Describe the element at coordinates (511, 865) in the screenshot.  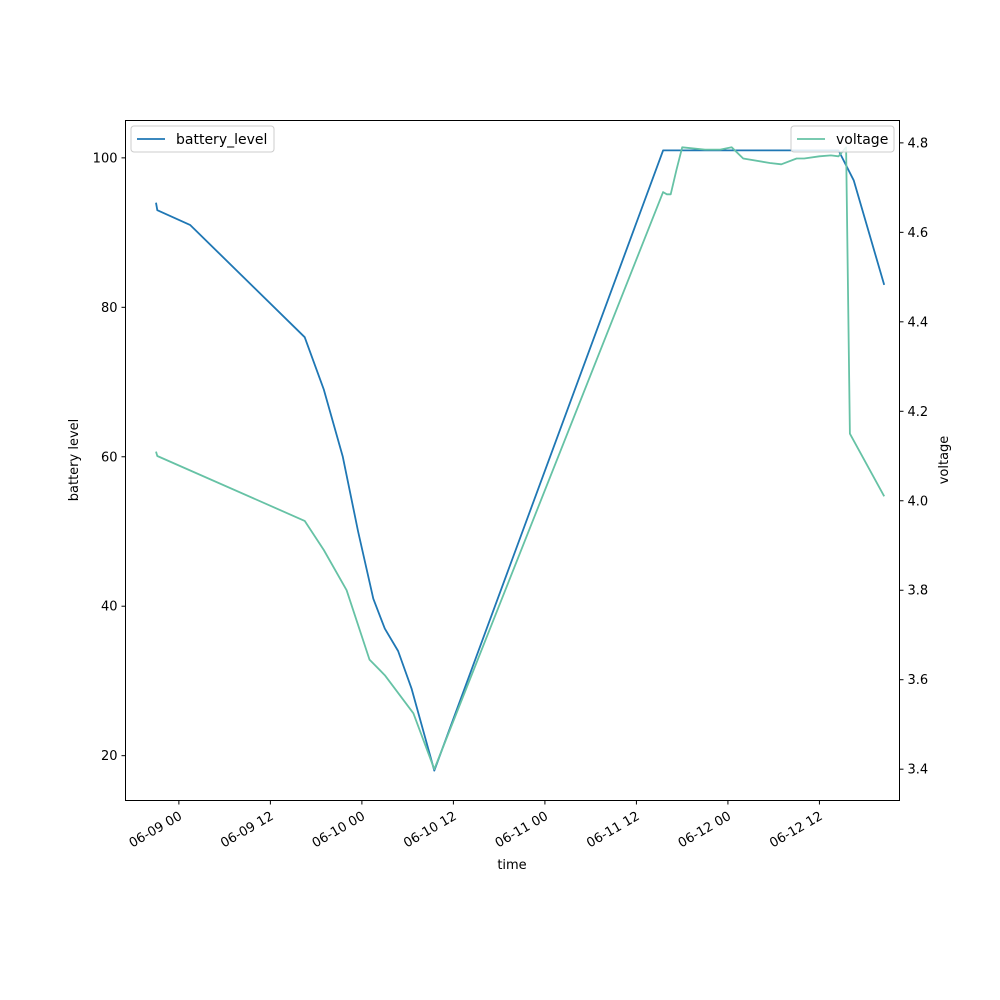
I see `x-axis-title: time` at that location.